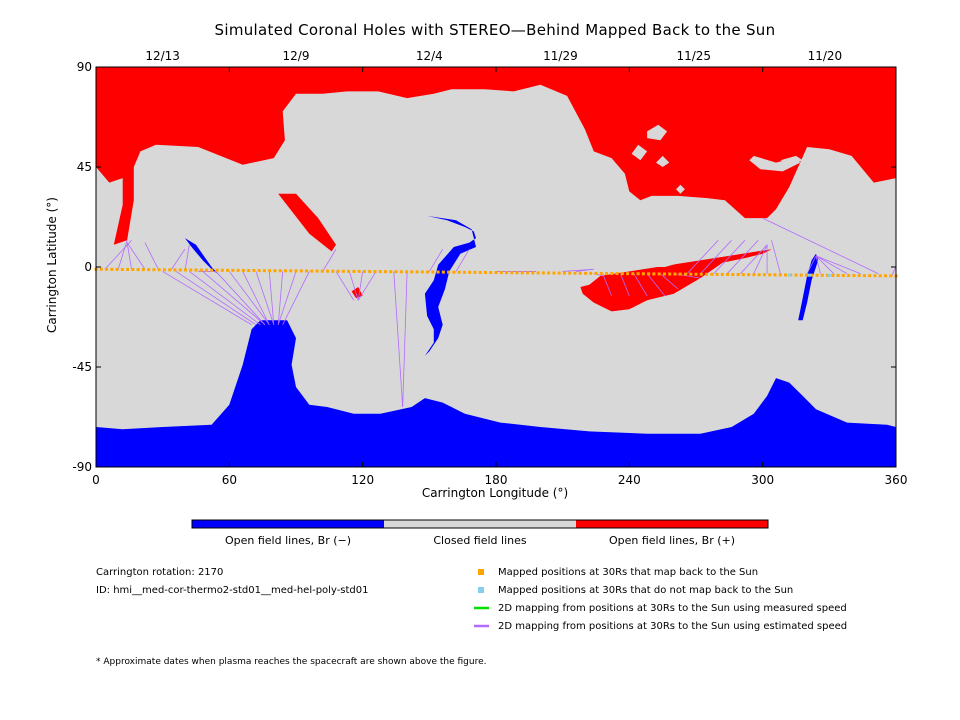  Describe the element at coordinates (82, 367) in the screenshot. I see `y-tick-label: -45` at that location.